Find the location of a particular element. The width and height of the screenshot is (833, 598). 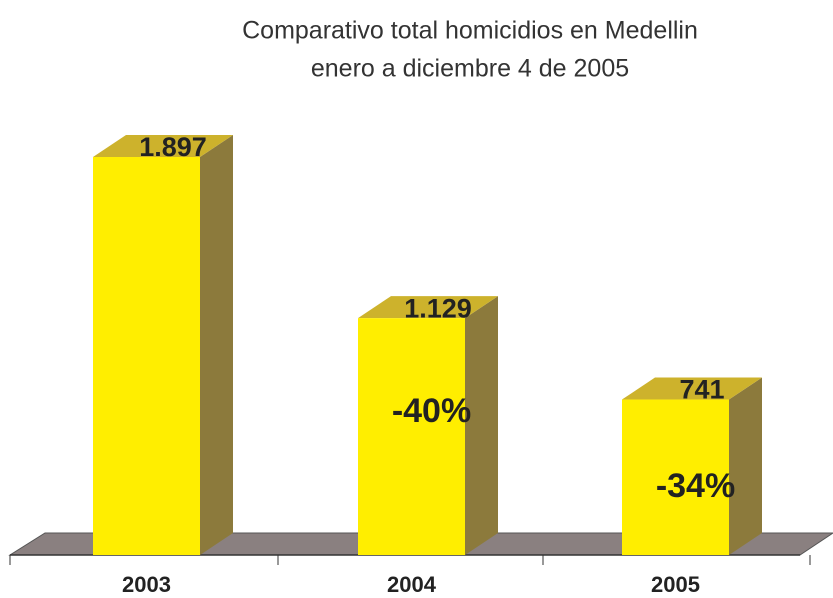

chart-subtitle: enero a diciembre 4 de 2005 is located at coordinates (470, 69).